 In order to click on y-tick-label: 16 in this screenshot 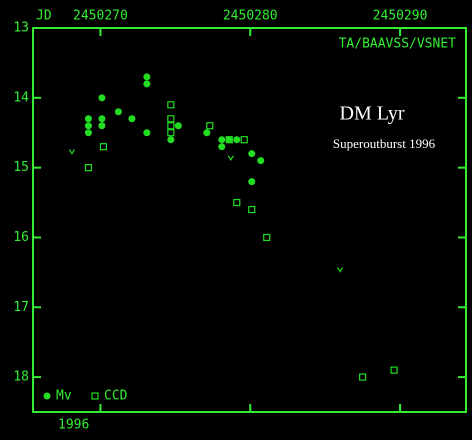, I will do `click(21, 237)`.